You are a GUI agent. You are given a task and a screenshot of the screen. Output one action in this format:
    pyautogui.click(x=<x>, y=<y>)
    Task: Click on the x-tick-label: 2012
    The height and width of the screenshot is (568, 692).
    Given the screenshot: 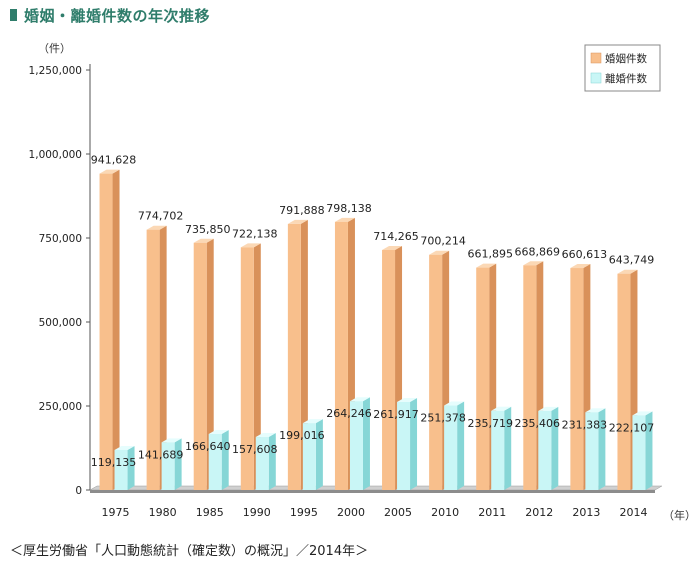 What is the action you would take?
    pyautogui.click(x=539, y=512)
    